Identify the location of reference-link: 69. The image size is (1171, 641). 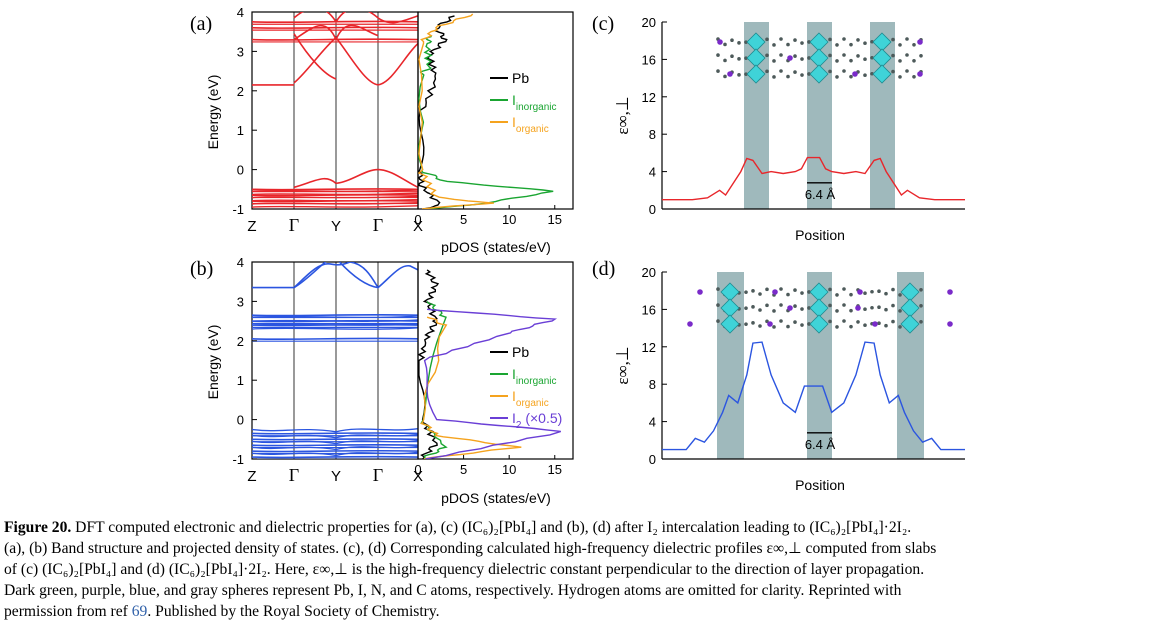
(139, 611).